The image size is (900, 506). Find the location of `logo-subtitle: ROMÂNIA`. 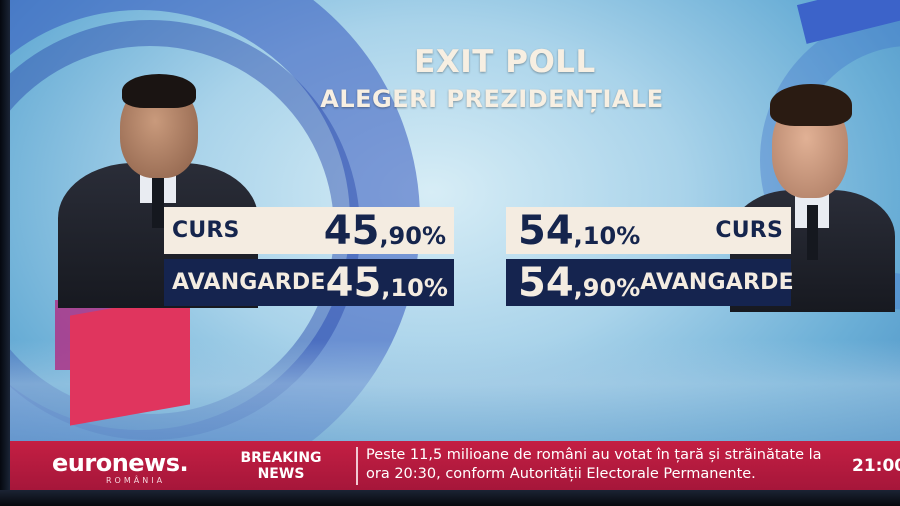

logo-subtitle: ROMÂNIA is located at coordinates (136, 480).